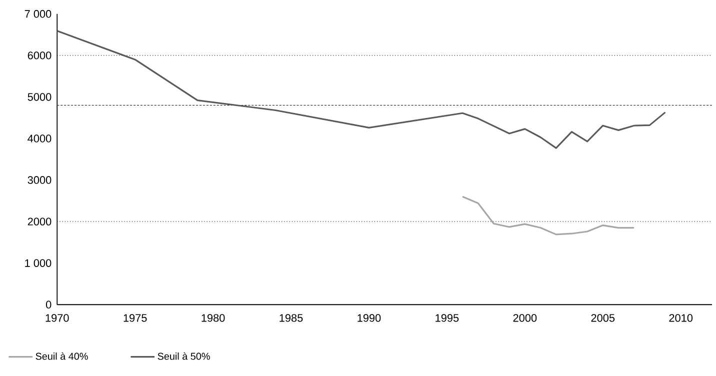 This screenshot has height=376, width=716. What do you see at coordinates (135, 318) in the screenshot?
I see `x-tick-label: 1975` at bounding box center [135, 318].